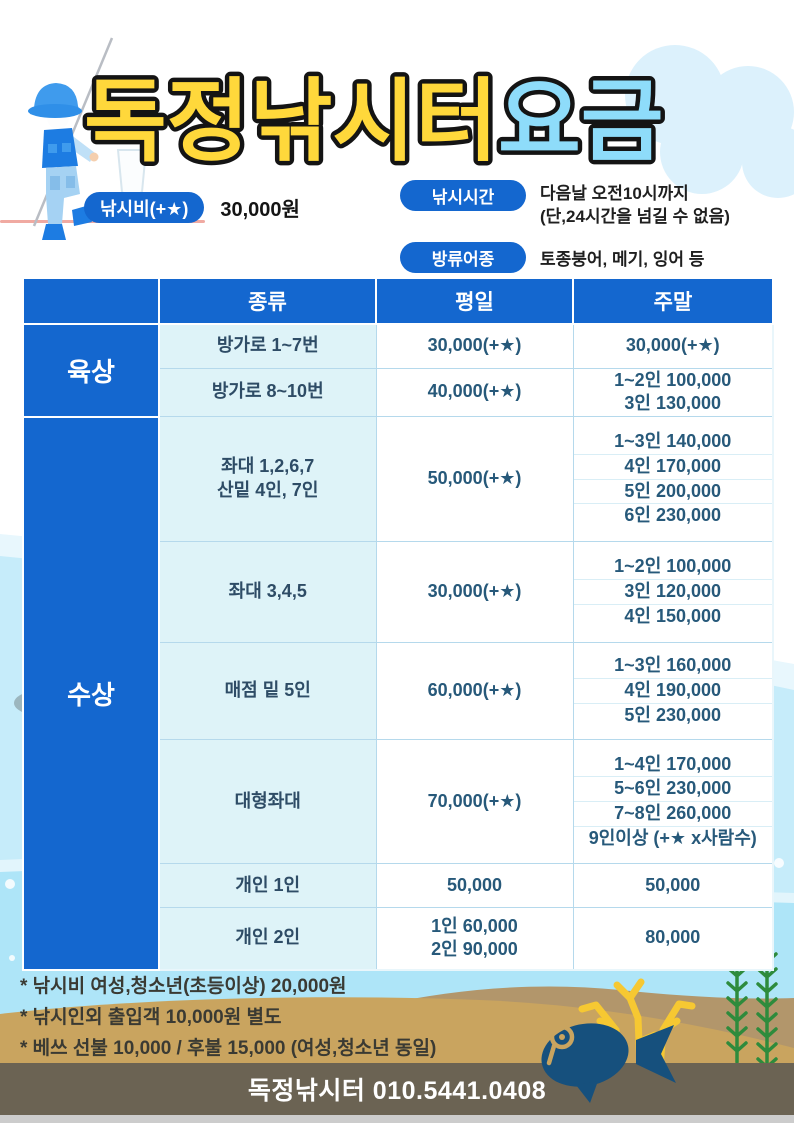 The height and width of the screenshot is (1123, 794). What do you see at coordinates (673, 301) in the screenshot?
I see `header-weekend: 주말` at bounding box center [673, 301].